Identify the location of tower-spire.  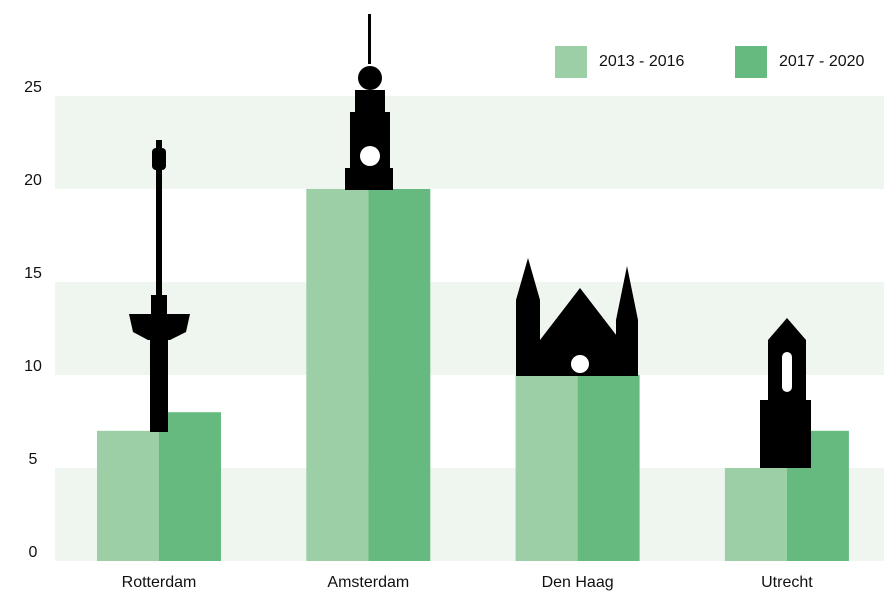
(369, 39).